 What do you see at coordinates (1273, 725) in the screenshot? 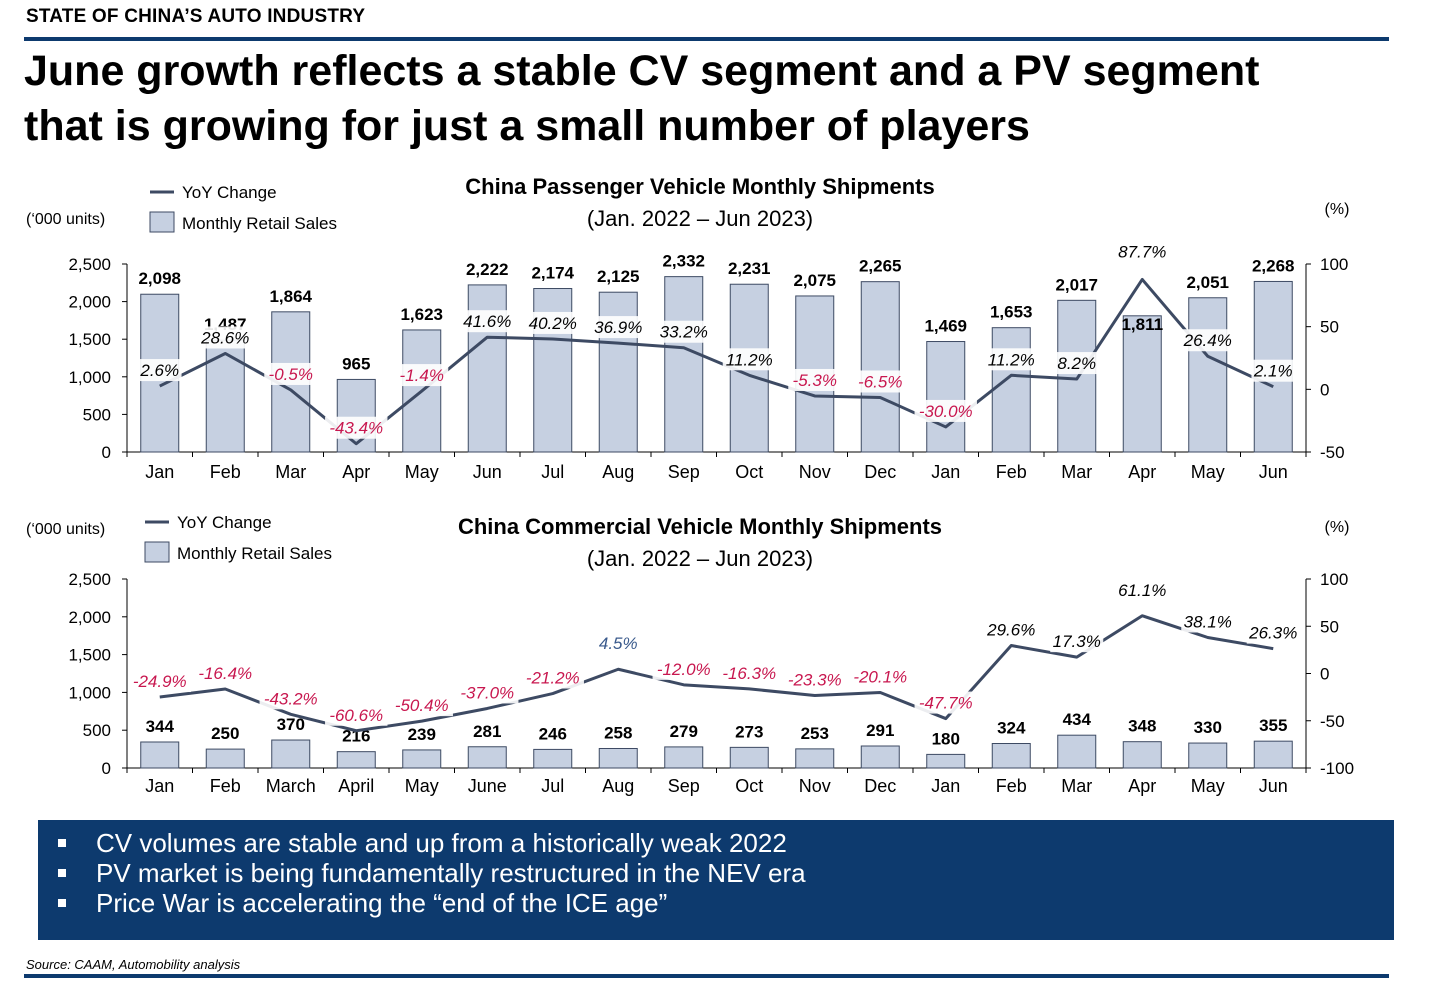
I see `bar-value-label: 355` at bounding box center [1273, 725].